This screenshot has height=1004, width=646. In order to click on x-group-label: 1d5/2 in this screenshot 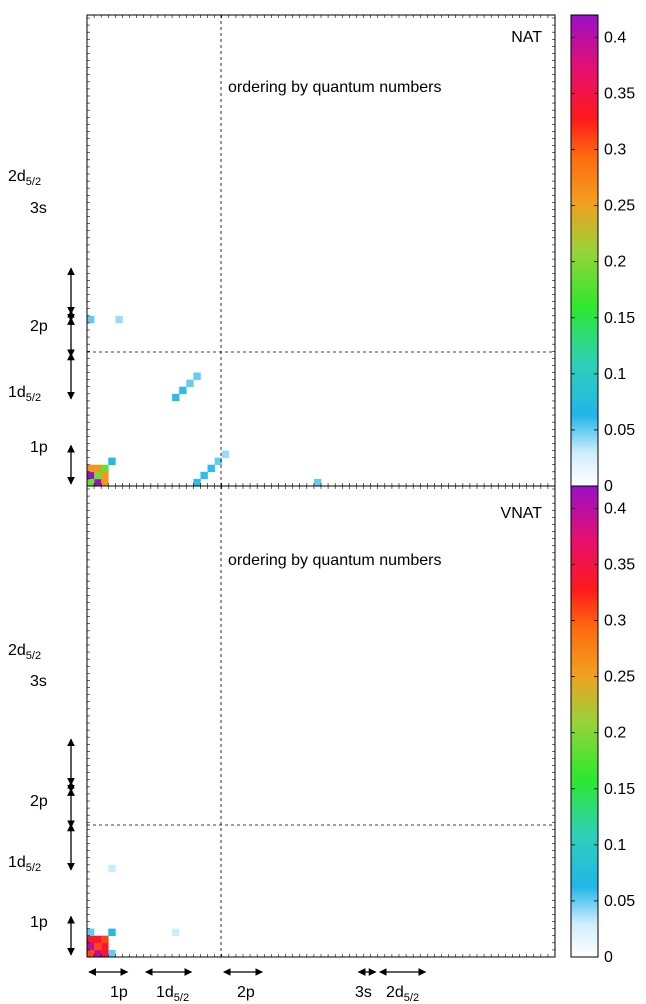, I will do `click(172, 994)`.